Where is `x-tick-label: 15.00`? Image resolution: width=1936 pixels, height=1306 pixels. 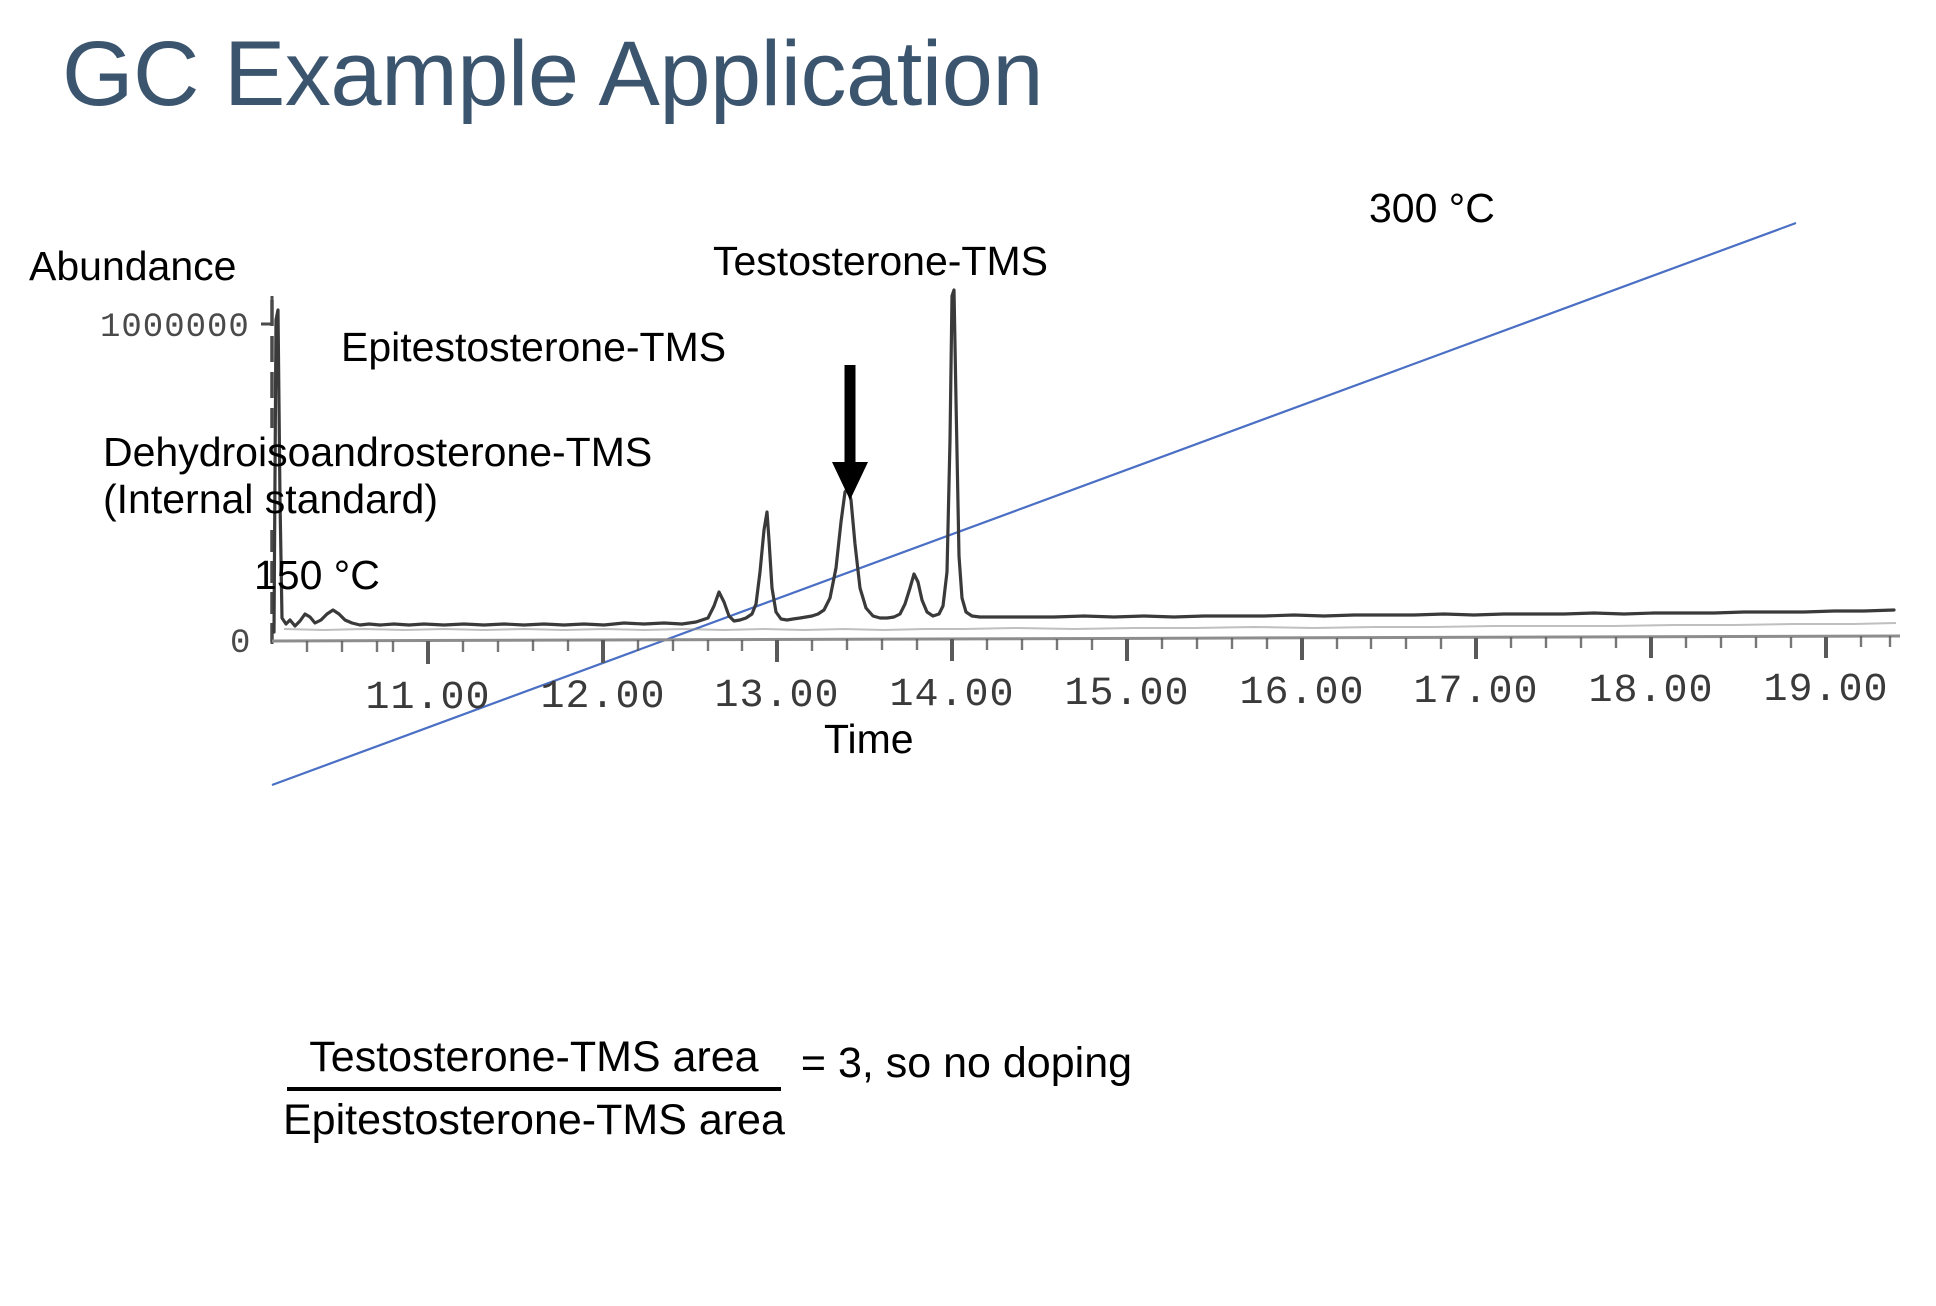
x-tick-label: 15.00 is located at coordinates (1126, 694).